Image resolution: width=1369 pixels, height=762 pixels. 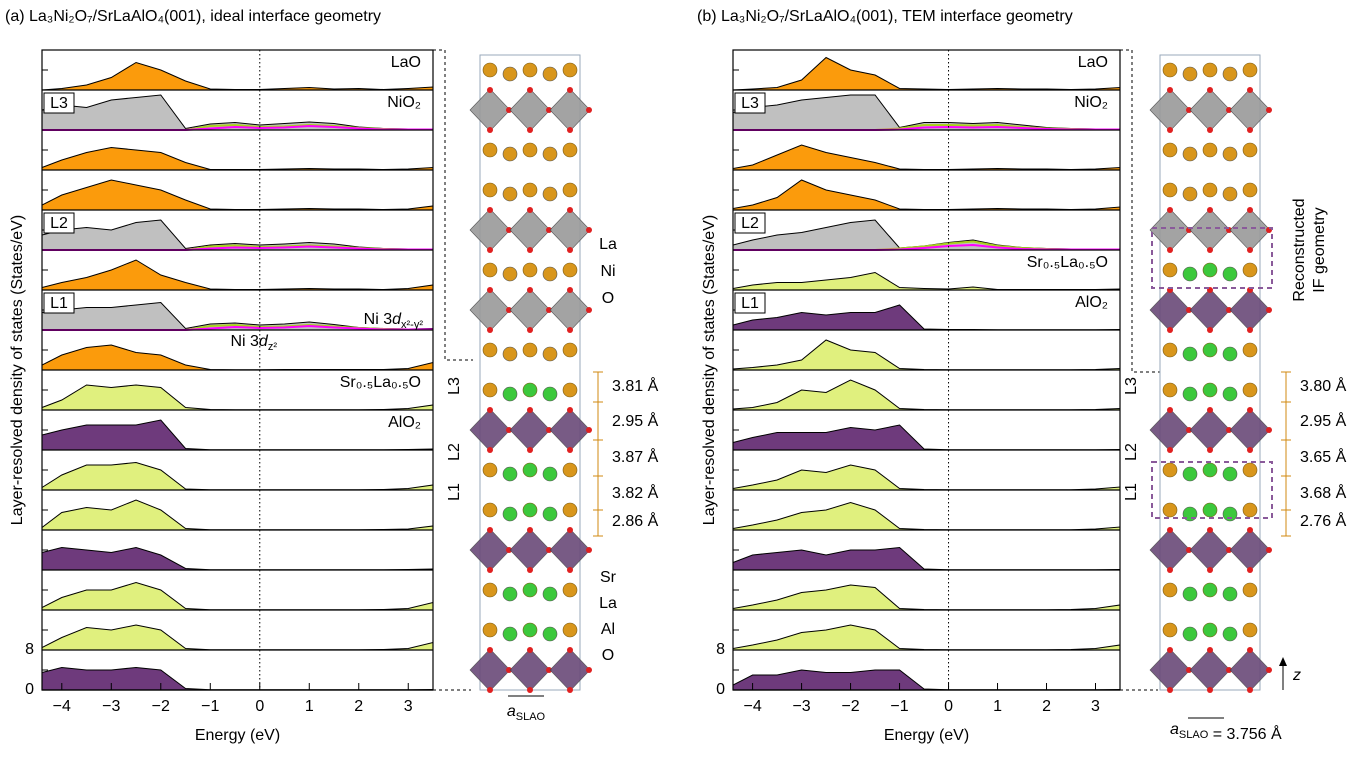 What do you see at coordinates (1212, 490) in the screenshot?
I see `highlight-box` at bounding box center [1212, 490].